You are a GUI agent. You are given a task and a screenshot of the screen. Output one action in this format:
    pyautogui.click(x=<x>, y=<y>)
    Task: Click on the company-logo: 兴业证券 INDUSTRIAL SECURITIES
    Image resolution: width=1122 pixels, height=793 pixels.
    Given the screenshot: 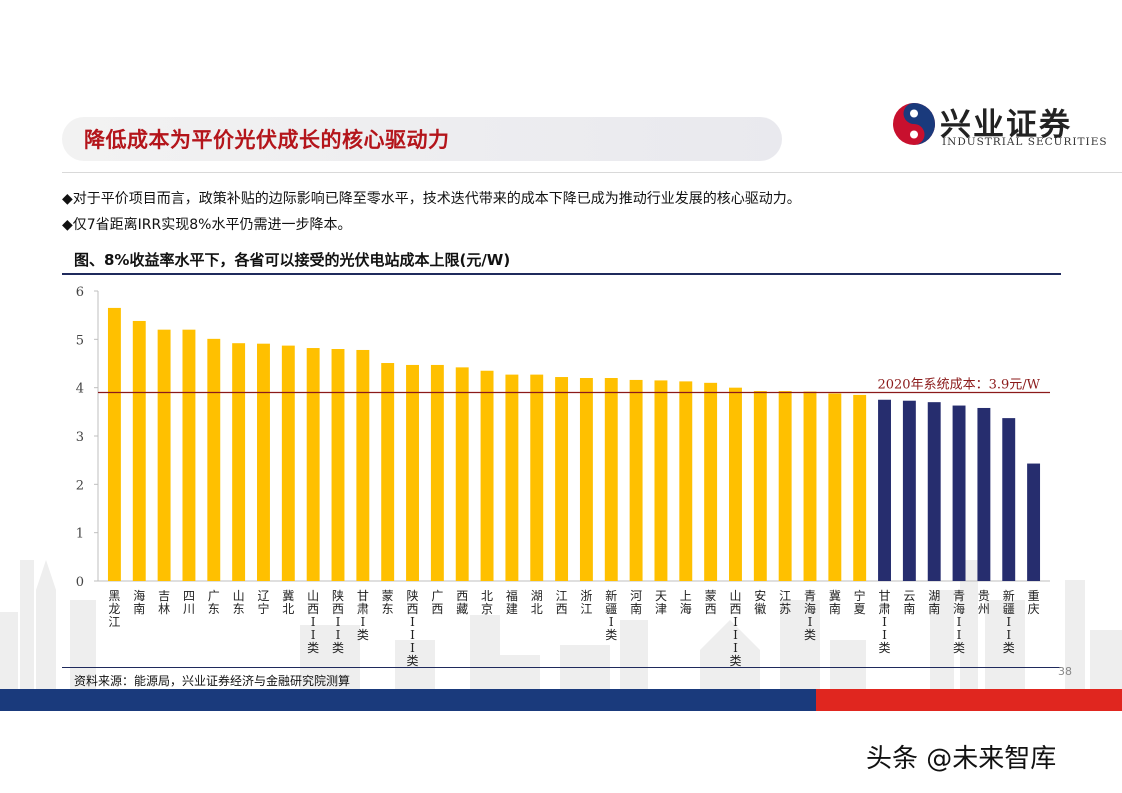 What is the action you would take?
    pyautogui.click(x=1000, y=126)
    